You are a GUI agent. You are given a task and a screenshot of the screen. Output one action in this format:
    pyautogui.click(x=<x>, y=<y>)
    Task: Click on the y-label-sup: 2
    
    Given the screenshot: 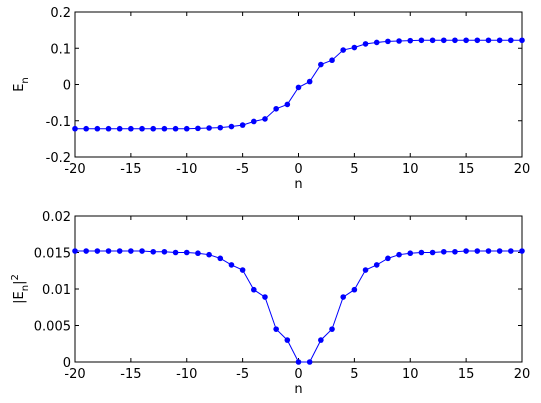 What is the action you would take?
    pyautogui.click(x=15, y=277)
    